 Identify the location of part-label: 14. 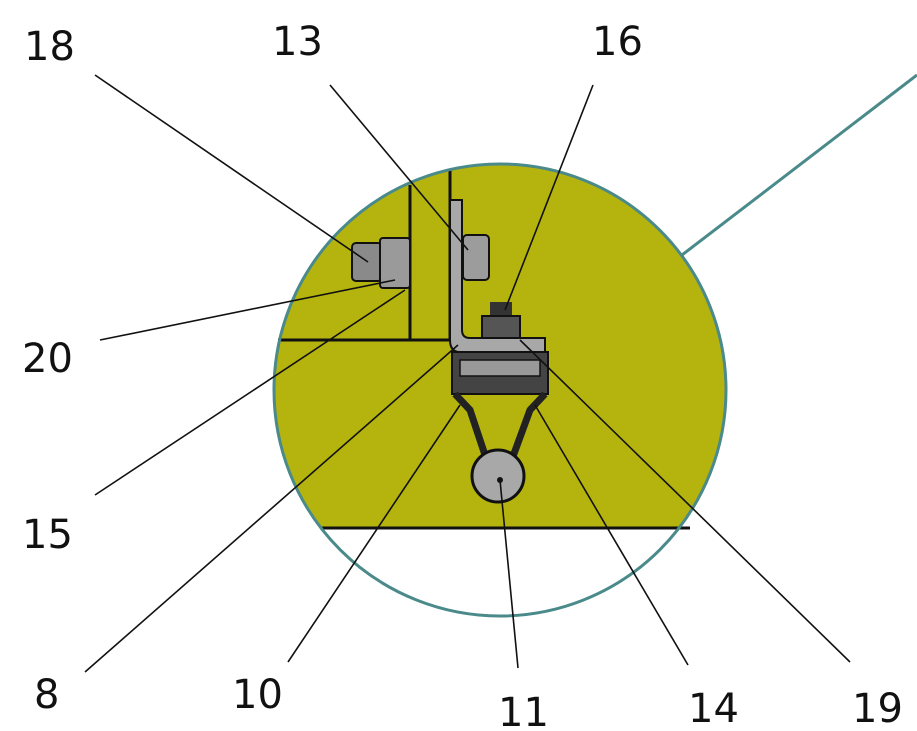
(713, 708).